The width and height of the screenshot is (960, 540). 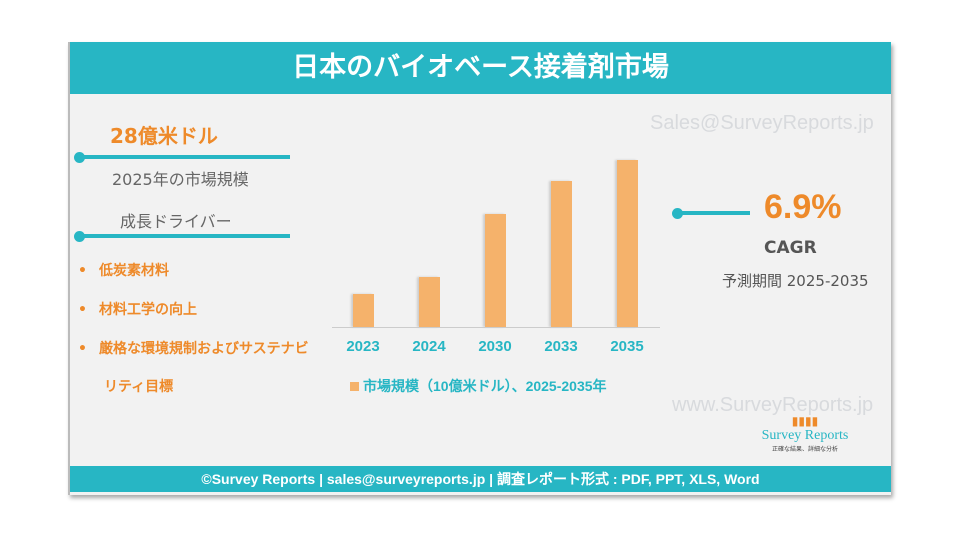 What do you see at coordinates (480, 68) in the screenshot?
I see `page-title: 日本のバイオベース接着剤市場` at bounding box center [480, 68].